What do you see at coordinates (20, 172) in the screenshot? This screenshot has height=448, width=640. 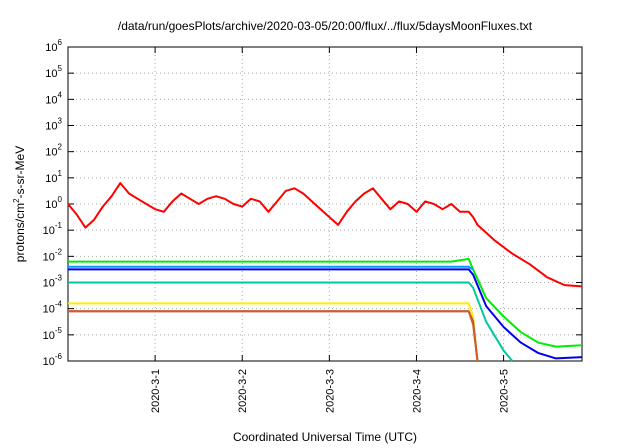 I see `y-axis-label-rest: -s-sr-MeV` at bounding box center [20, 172].